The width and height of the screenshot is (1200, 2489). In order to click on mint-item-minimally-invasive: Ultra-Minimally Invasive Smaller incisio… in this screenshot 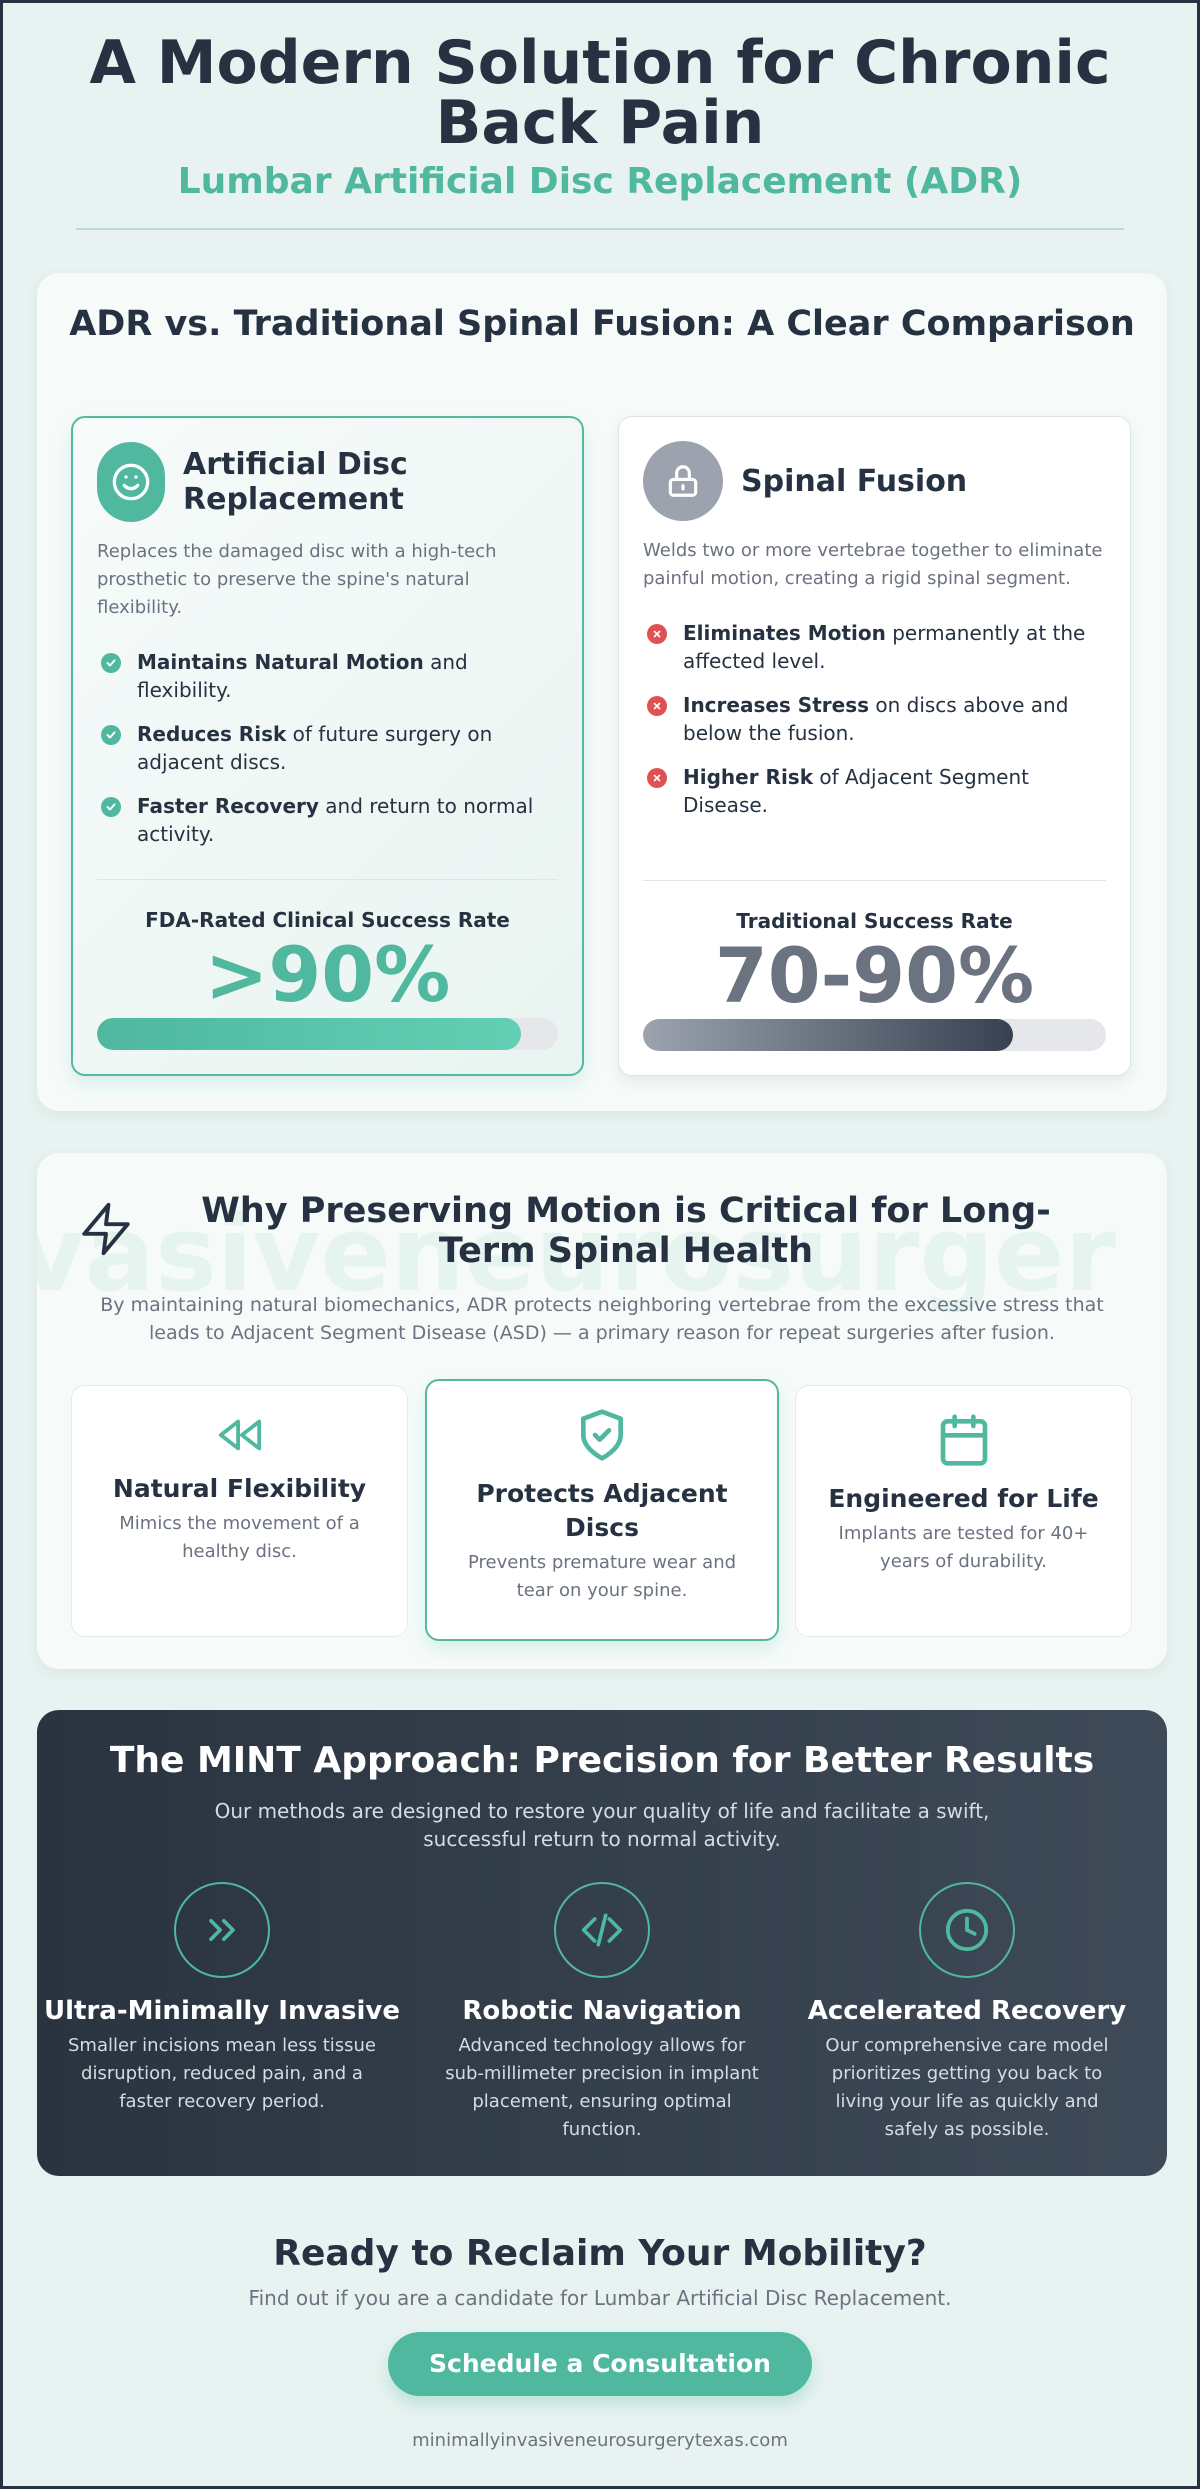, I will do `click(222, 1999)`.